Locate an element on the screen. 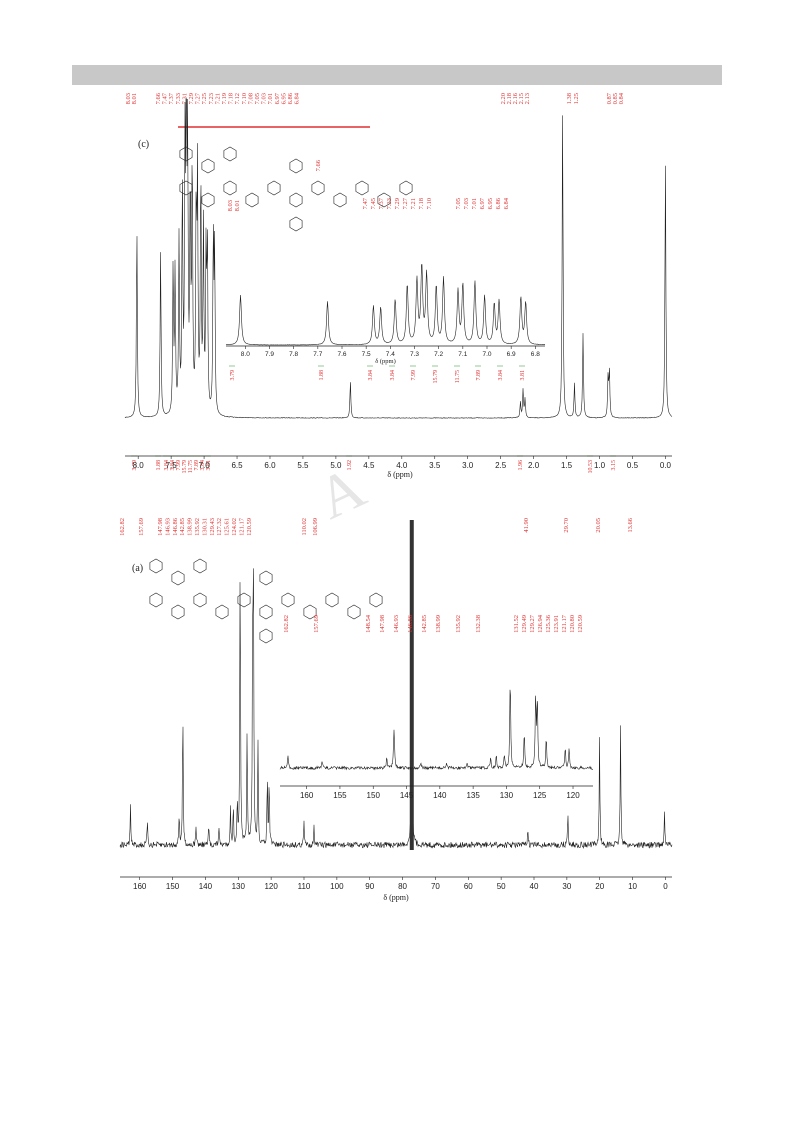 This screenshot has width=793, height=1123. c-inset-peak-label: 6.97 is located at coordinates (482, 203).